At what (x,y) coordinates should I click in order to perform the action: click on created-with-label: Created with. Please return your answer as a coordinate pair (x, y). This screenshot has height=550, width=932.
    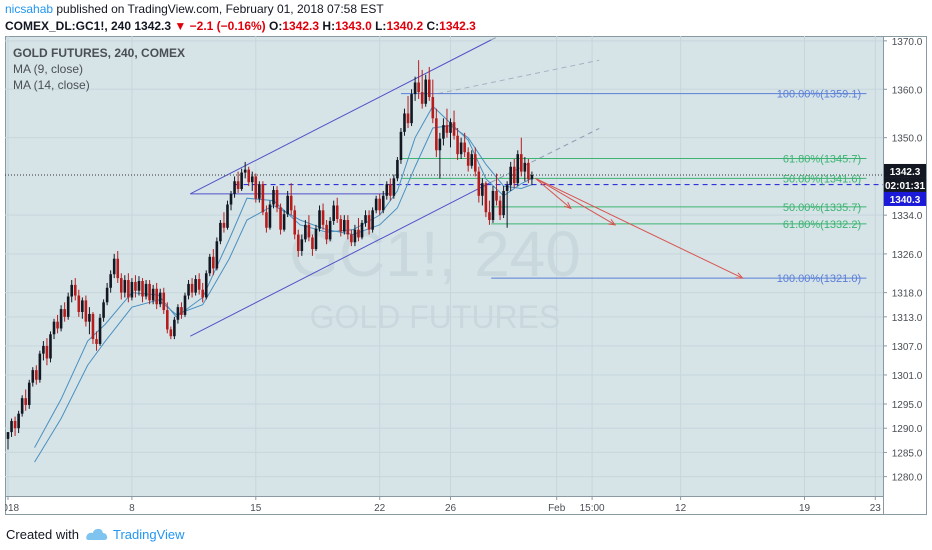
    Looking at the image, I should click on (42, 534).